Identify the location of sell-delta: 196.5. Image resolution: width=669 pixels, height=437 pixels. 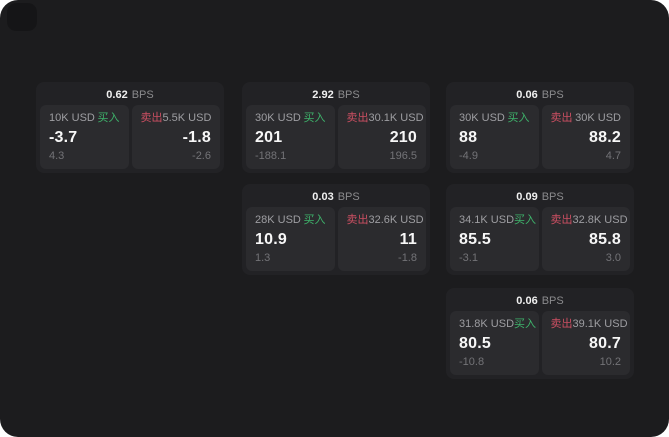
(403, 156).